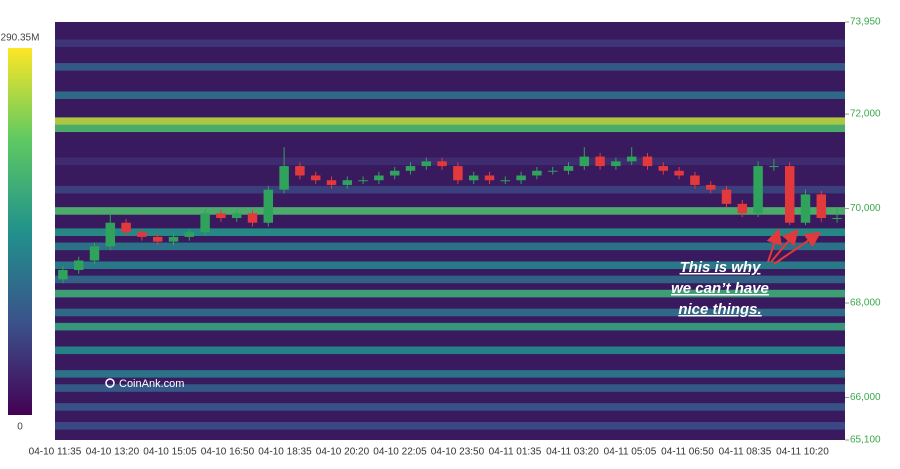  What do you see at coordinates (110, 383) in the screenshot?
I see `logo` at bounding box center [110, 383].